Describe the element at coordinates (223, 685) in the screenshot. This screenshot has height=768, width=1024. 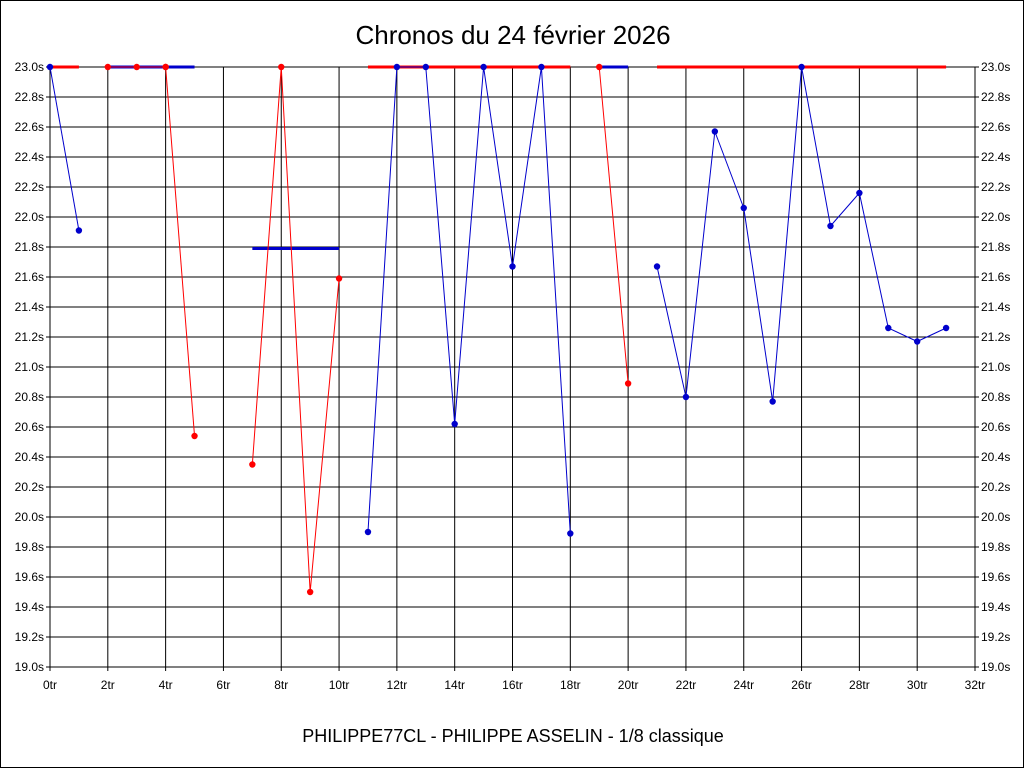
I see `x-tick-label: 6tr` at that location.